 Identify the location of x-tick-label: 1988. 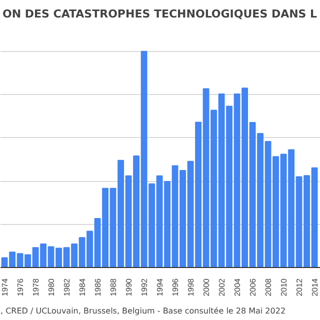
(113, 287).